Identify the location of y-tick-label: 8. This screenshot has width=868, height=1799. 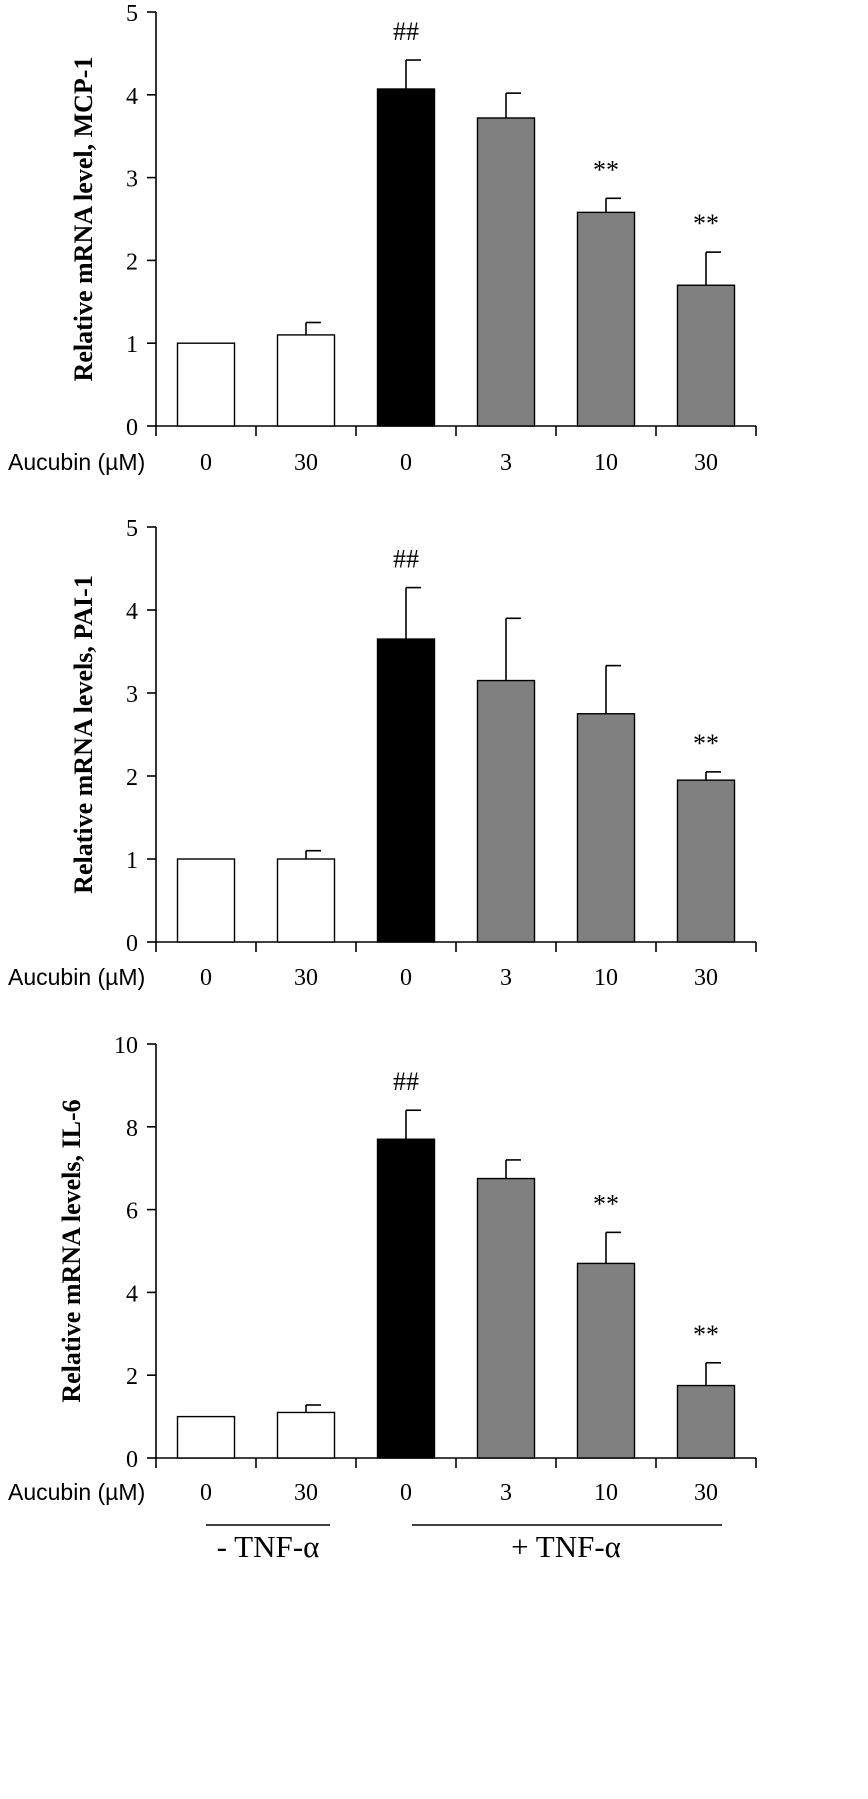
(132, 1129).